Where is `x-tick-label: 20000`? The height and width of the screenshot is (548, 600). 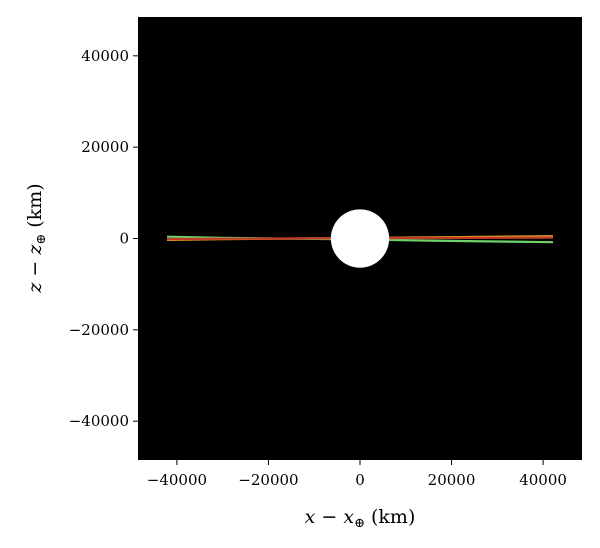 x-tick-label: 20000 is located at coordinates (452, 480).